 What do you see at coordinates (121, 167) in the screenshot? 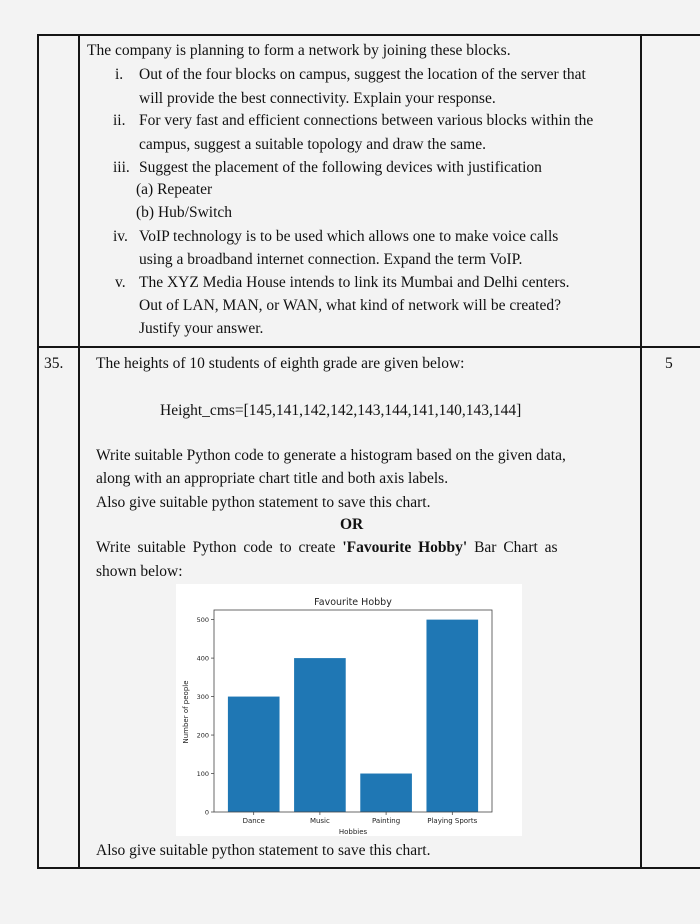
I see `item-num: iii.` at bounding box center [121, 167].